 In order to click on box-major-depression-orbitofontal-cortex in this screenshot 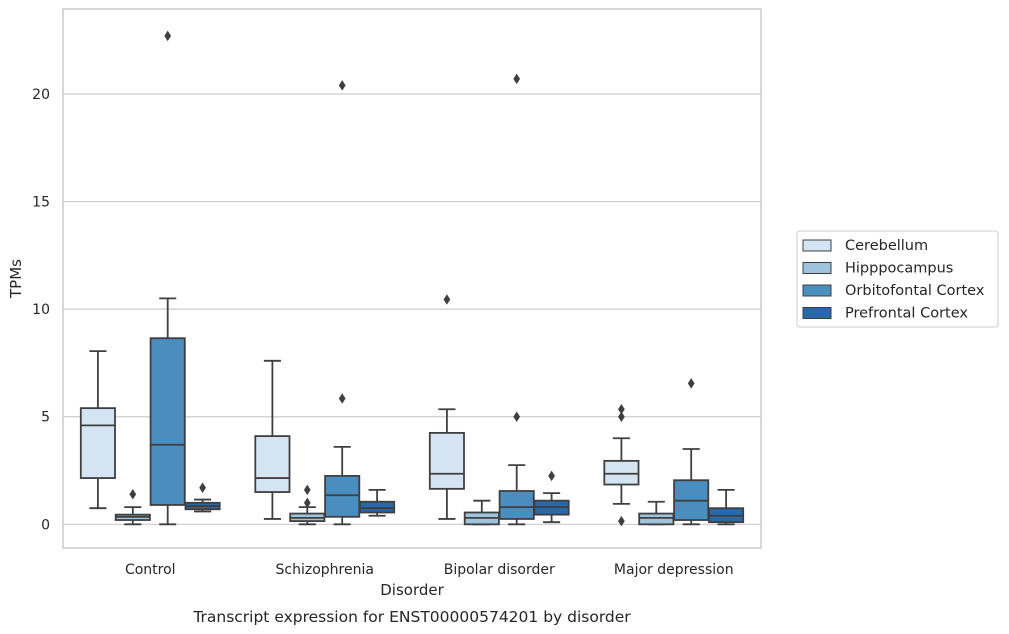, I will do `click(691, 452)`.